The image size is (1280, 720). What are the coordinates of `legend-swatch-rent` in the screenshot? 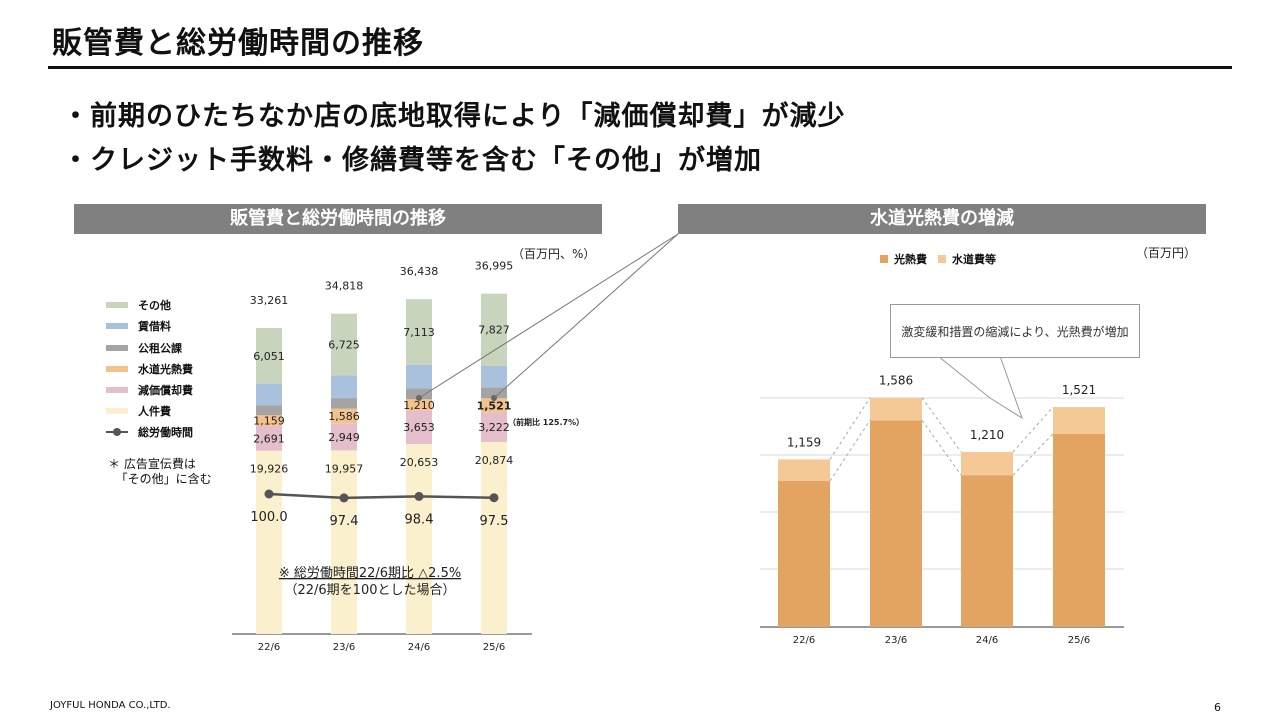 It's located at (117, 326).